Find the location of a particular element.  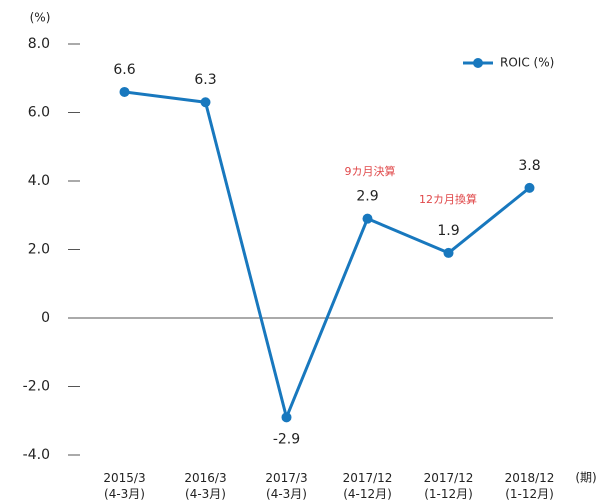

y-tick-label: 4.0 is located at coordinates (39, 181).